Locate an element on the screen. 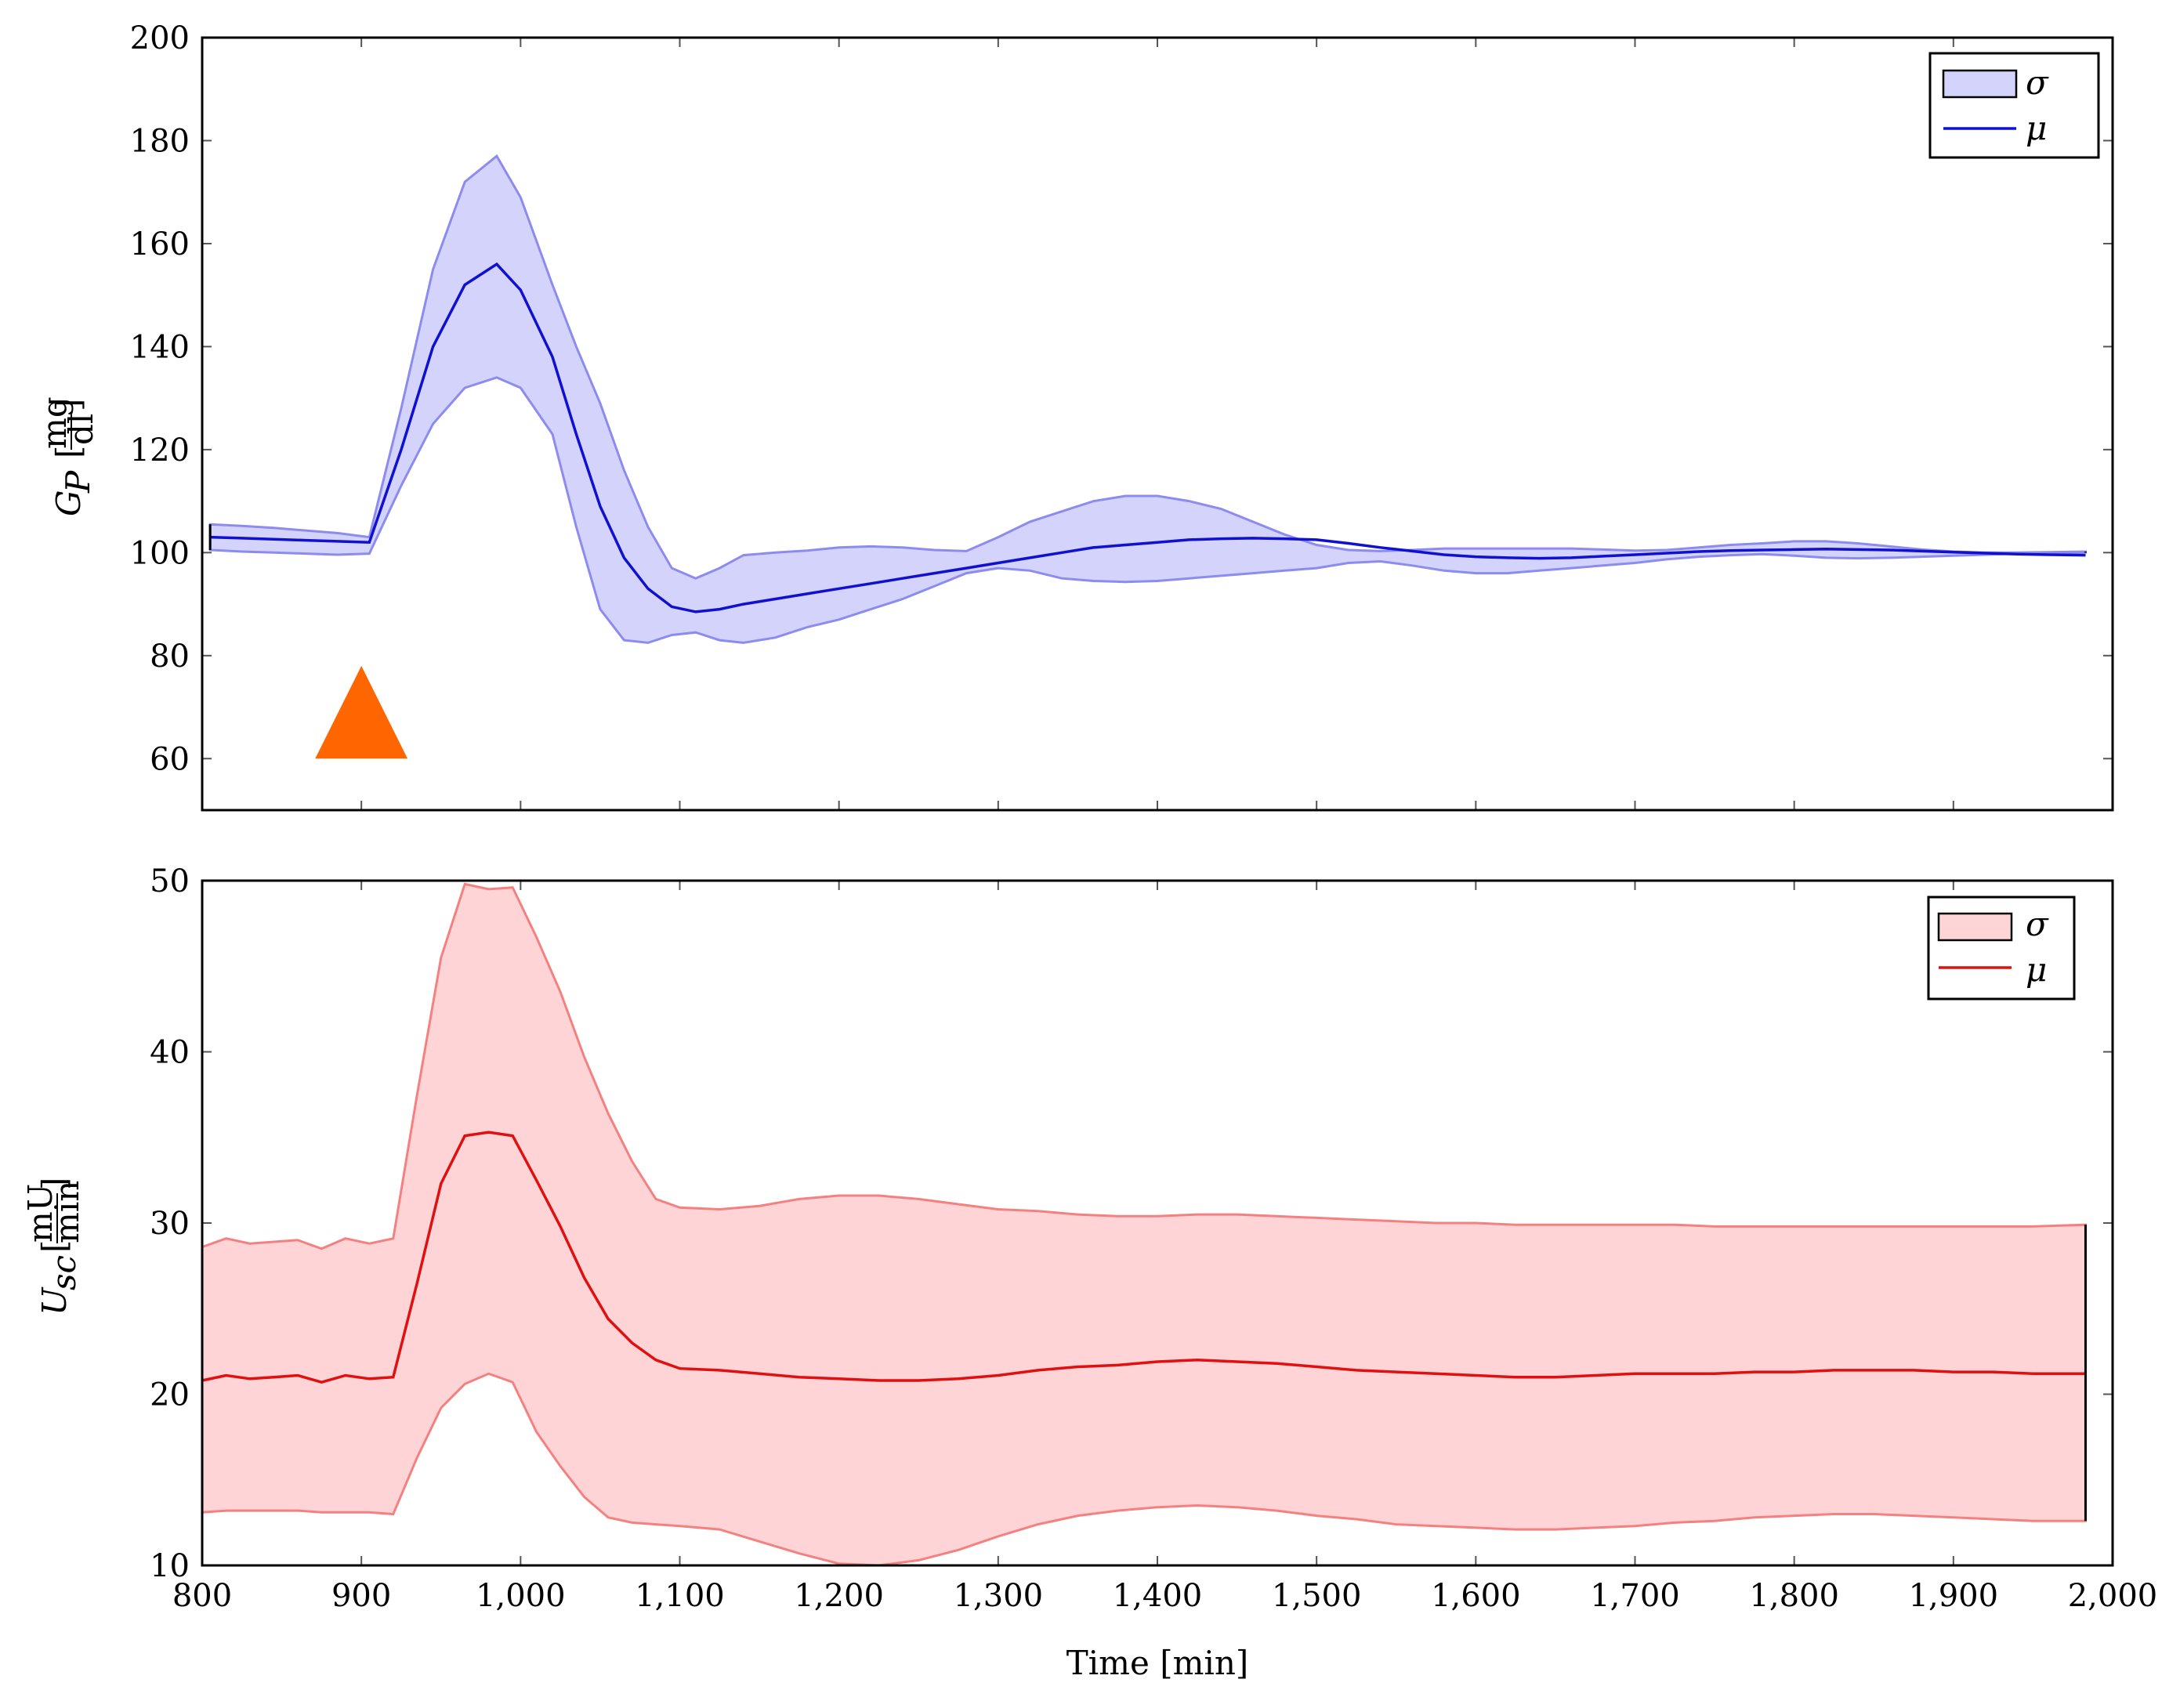  time-x-tick-label: 900 is located at coordinates (361, 1596).